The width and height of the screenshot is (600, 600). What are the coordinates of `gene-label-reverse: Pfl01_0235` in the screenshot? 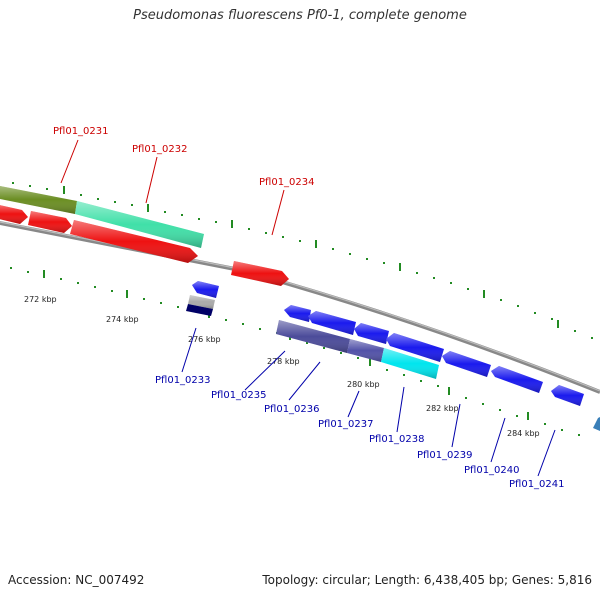 It's located at (239, 395).